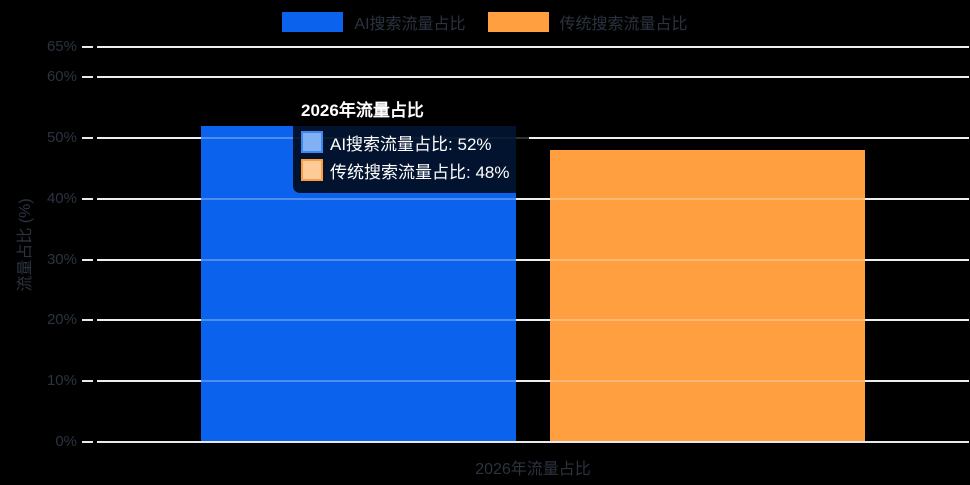  I want to click on chart-legend: AI搜索流量占比 传统搜索流量占比, so click(485, 22).